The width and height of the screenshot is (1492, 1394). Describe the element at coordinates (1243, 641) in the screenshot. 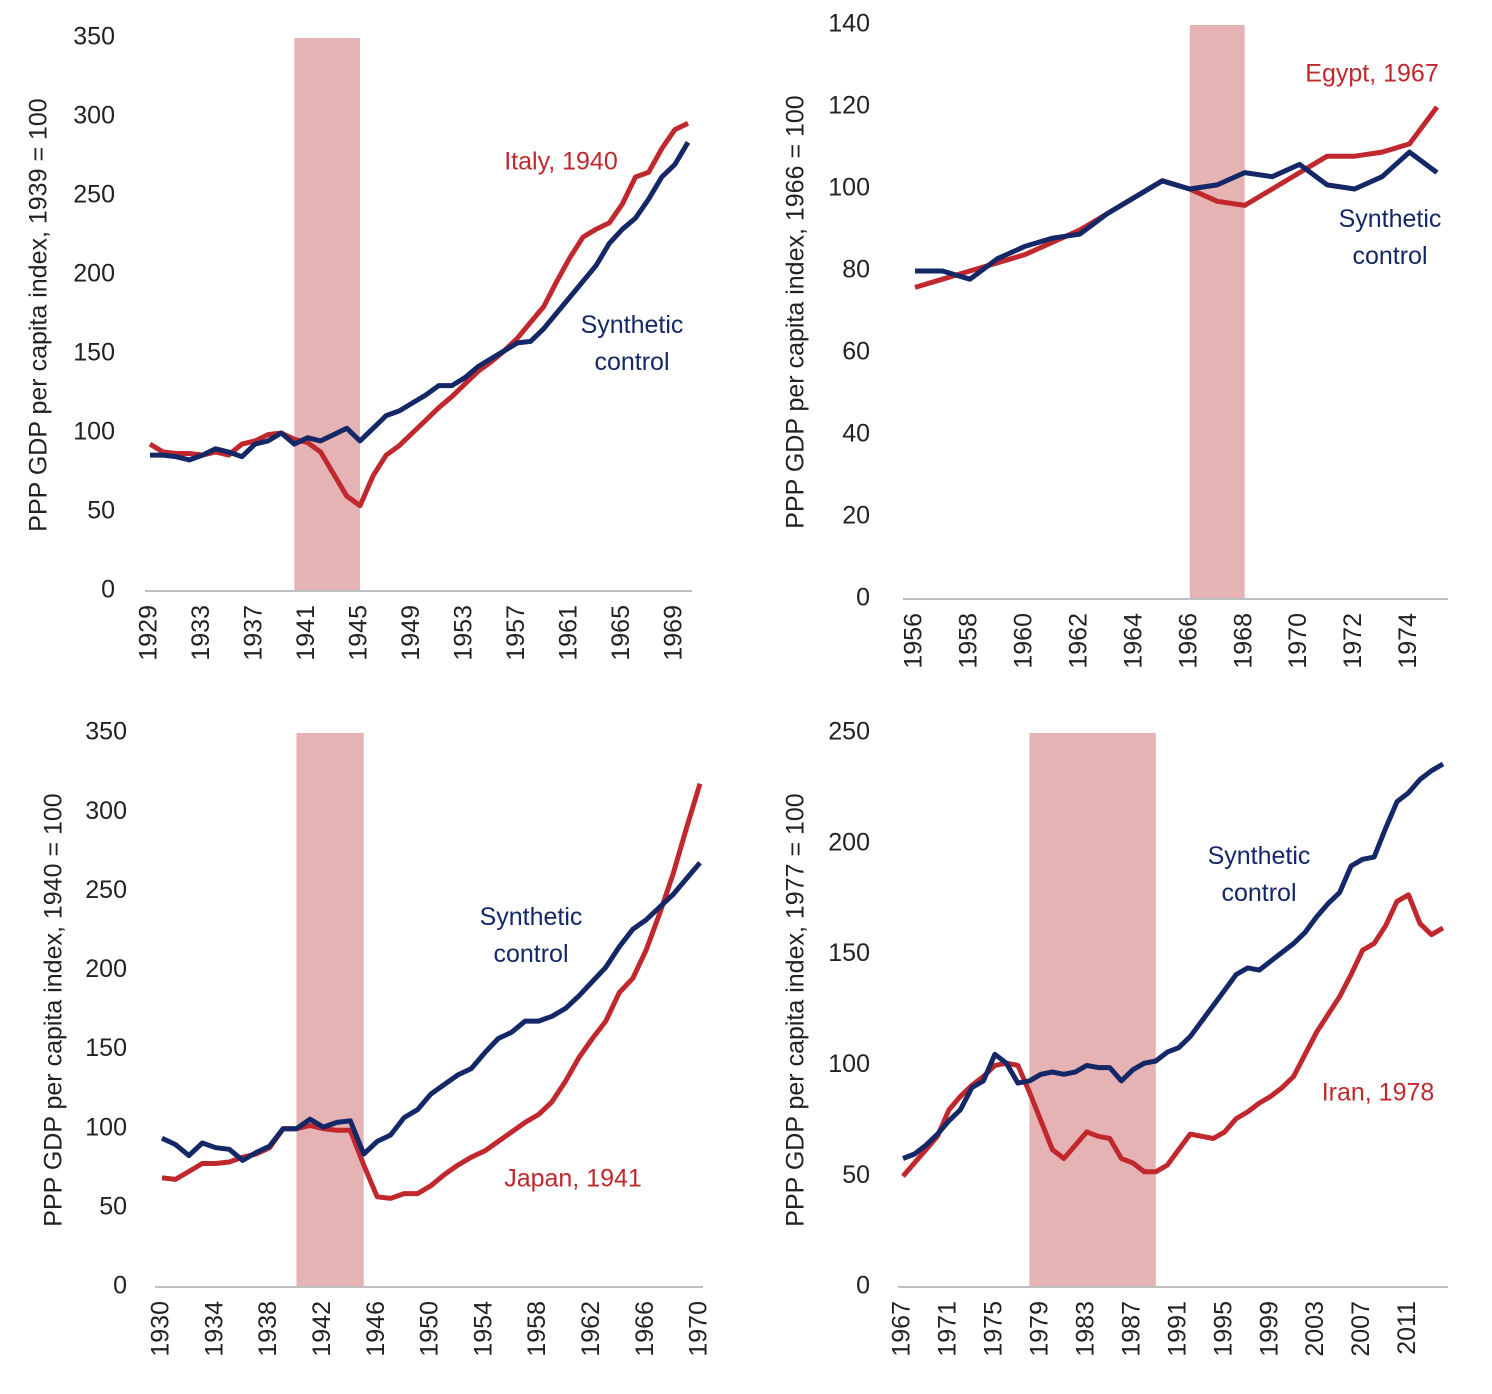

I see `x-tick-label: 1968` at that location.